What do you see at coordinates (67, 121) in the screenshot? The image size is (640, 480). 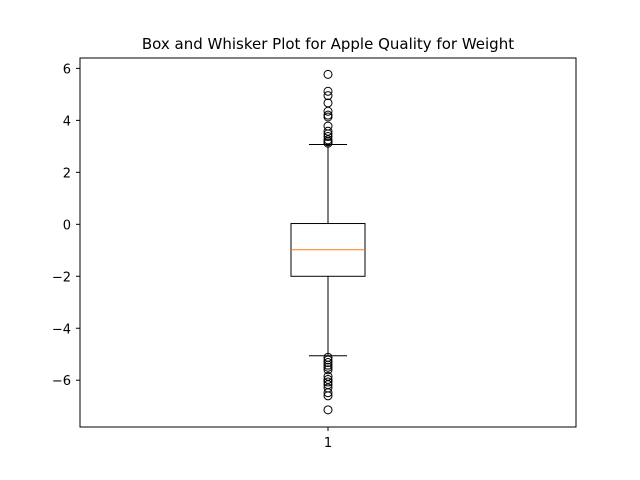 I see `y-tick-label: 4` at bounding box center [67, 121].